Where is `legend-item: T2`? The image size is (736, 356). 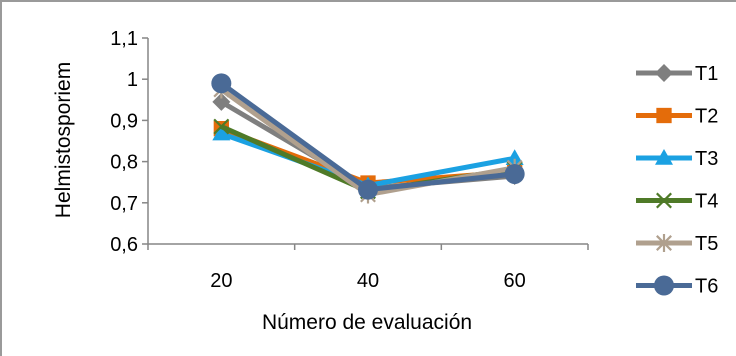 legend-item: T2 is located at coordinates (677, 117).